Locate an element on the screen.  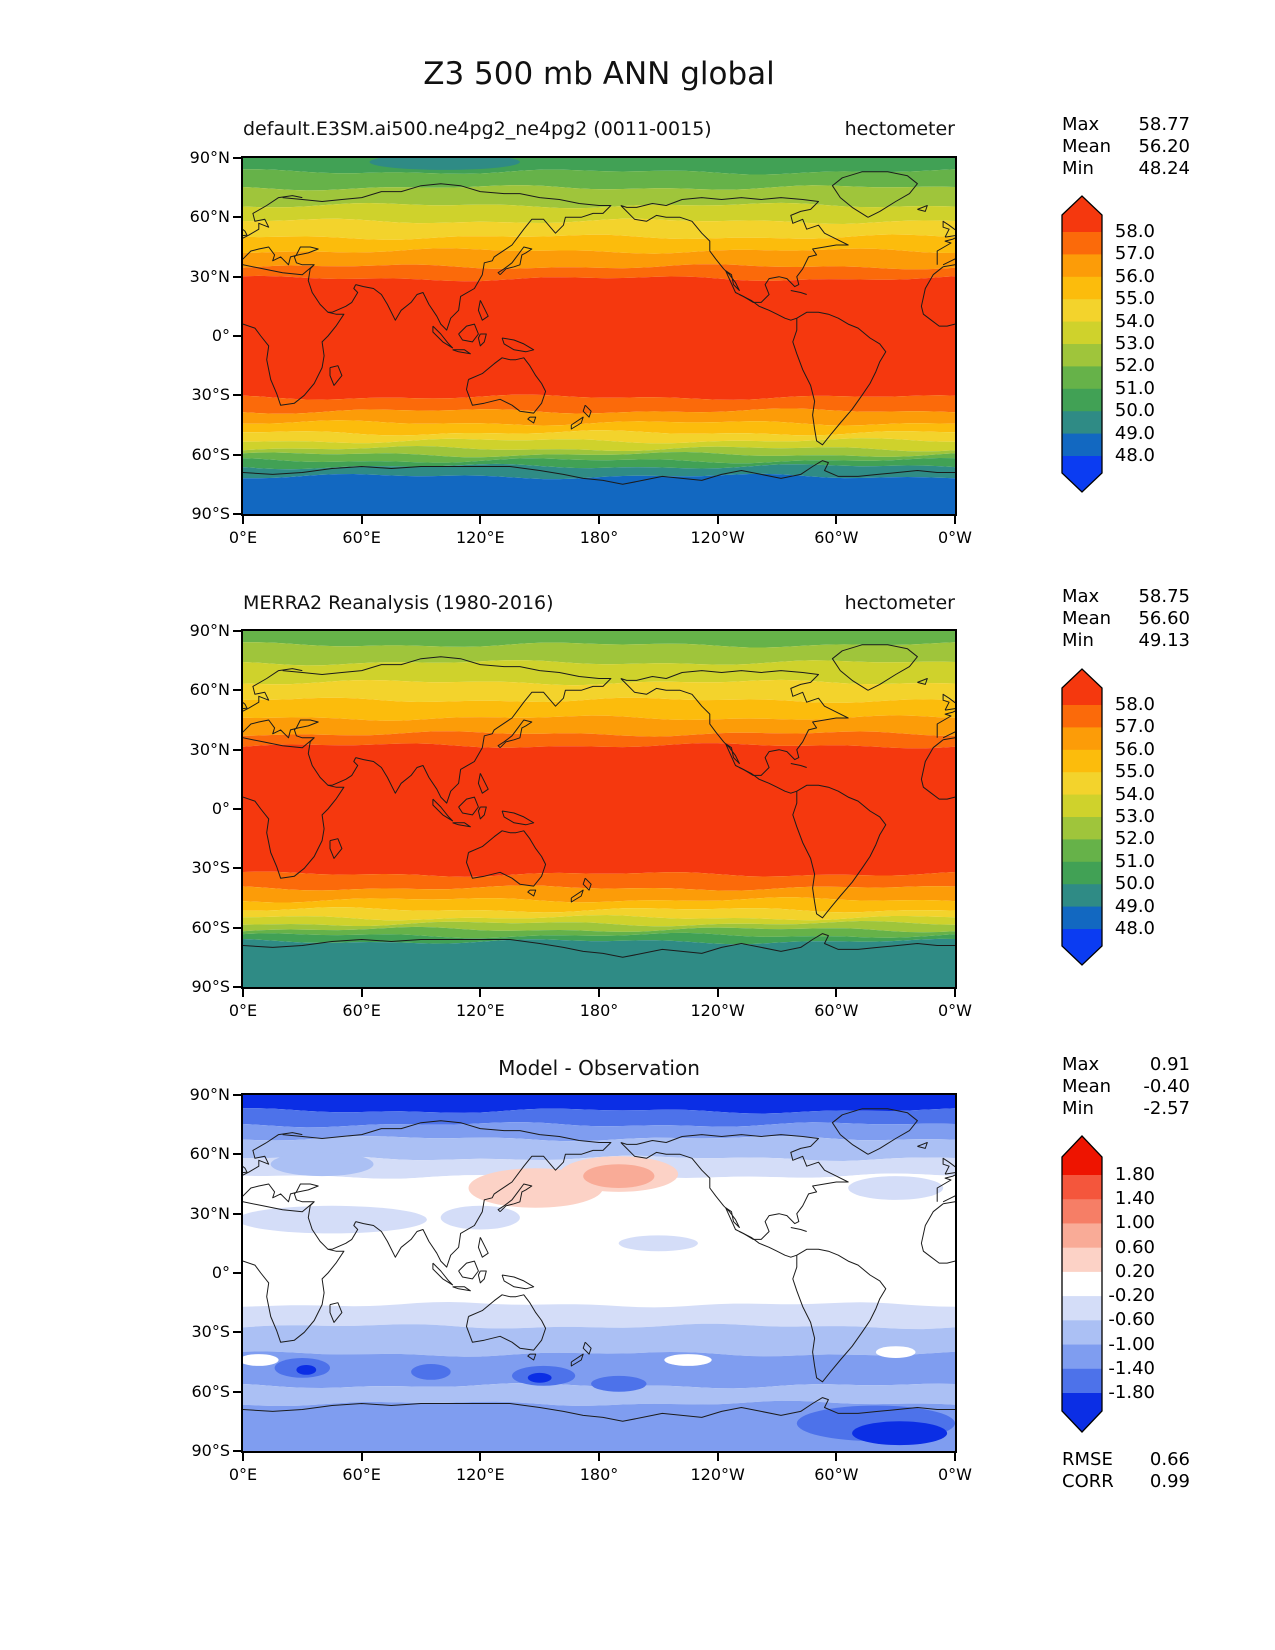
lat-tick-label: 60°N is located at coordinates (209, 690).